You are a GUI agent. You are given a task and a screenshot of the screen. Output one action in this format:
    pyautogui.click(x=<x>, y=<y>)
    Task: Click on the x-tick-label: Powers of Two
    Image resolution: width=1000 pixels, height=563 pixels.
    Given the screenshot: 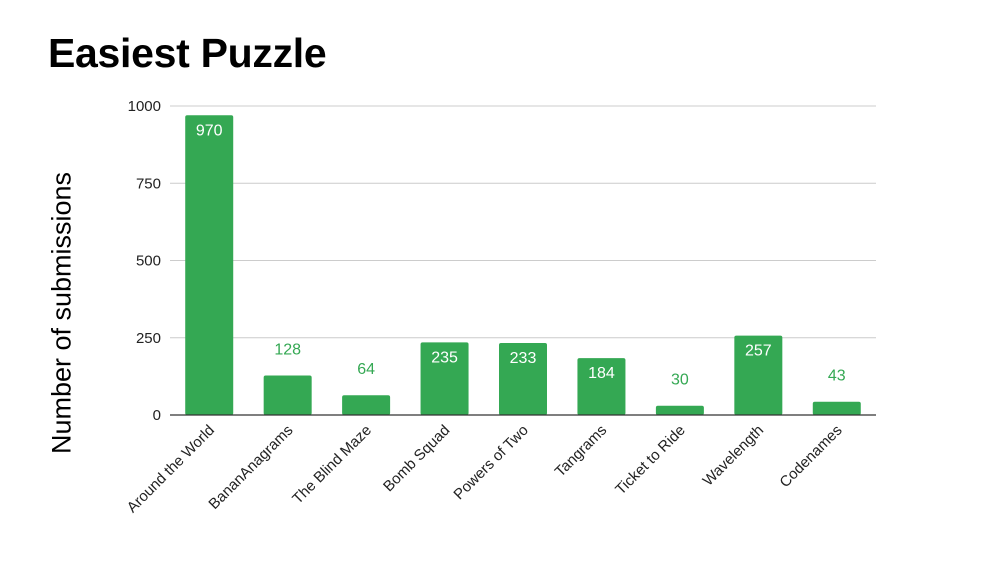 What is the action you would take?
    pyautogui.click(x=490, y=462)
    